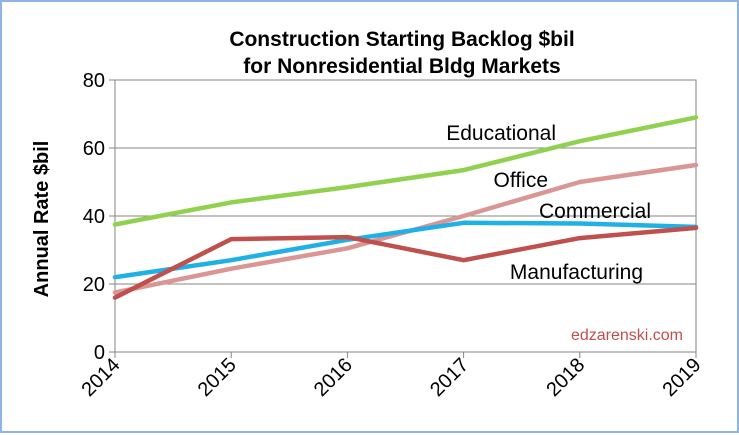 Image resolution: width=739 pixels, height=435 pixels. Describe the element at coordinates (576, 272) in the screenshot. I see `series-label-manufacturing: Manufacturing` at that location.